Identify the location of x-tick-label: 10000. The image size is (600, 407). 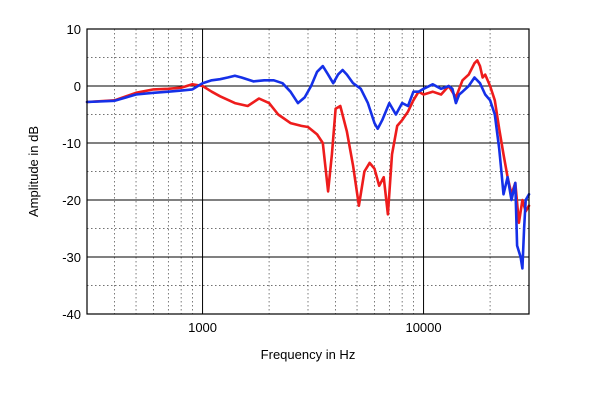
(423, 327).